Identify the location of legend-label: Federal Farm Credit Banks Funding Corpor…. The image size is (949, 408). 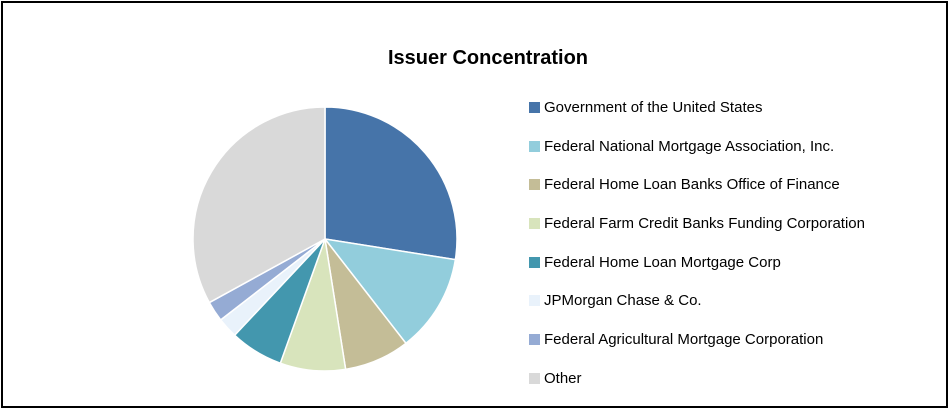
(704, 223).